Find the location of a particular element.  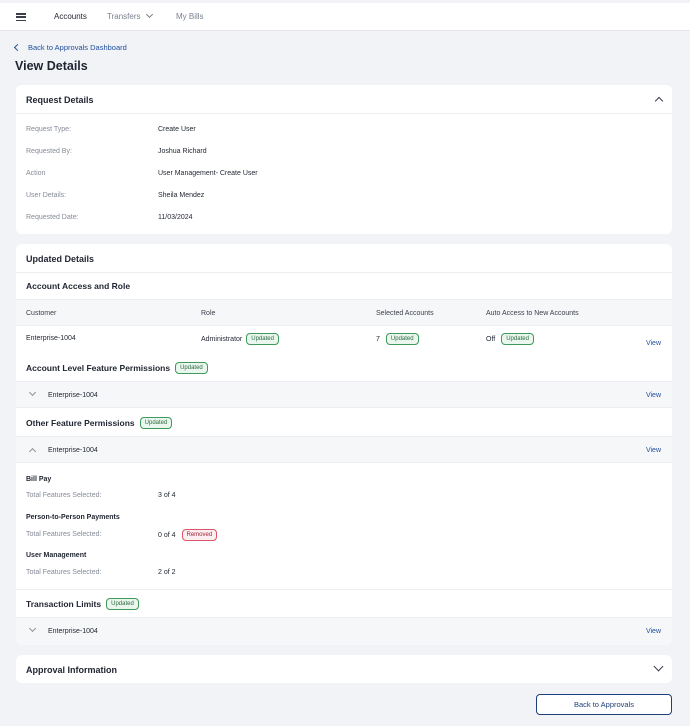

column-auto-access: Auto Access to New Accounts is located at coordinates (532, 313).